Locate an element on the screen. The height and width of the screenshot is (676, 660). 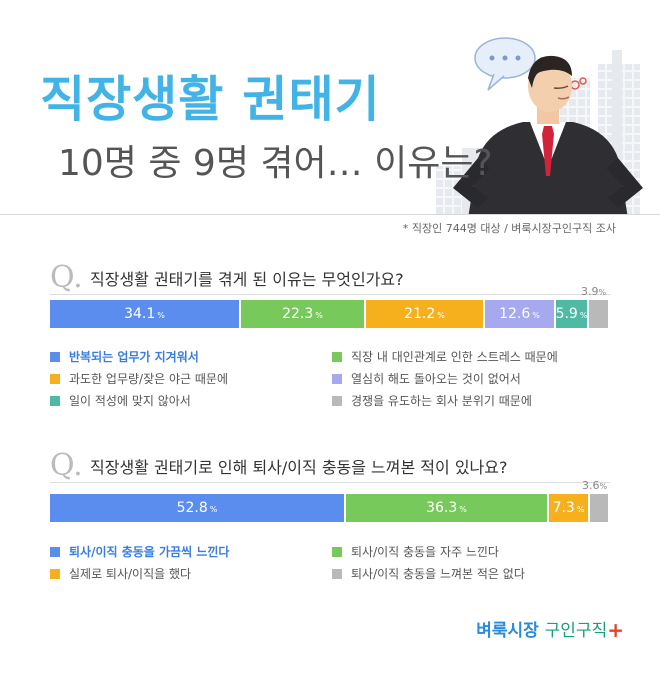
legend-item: 과도한 업무량/잦은 야근 때문에 is located at coordinates (139, 378).